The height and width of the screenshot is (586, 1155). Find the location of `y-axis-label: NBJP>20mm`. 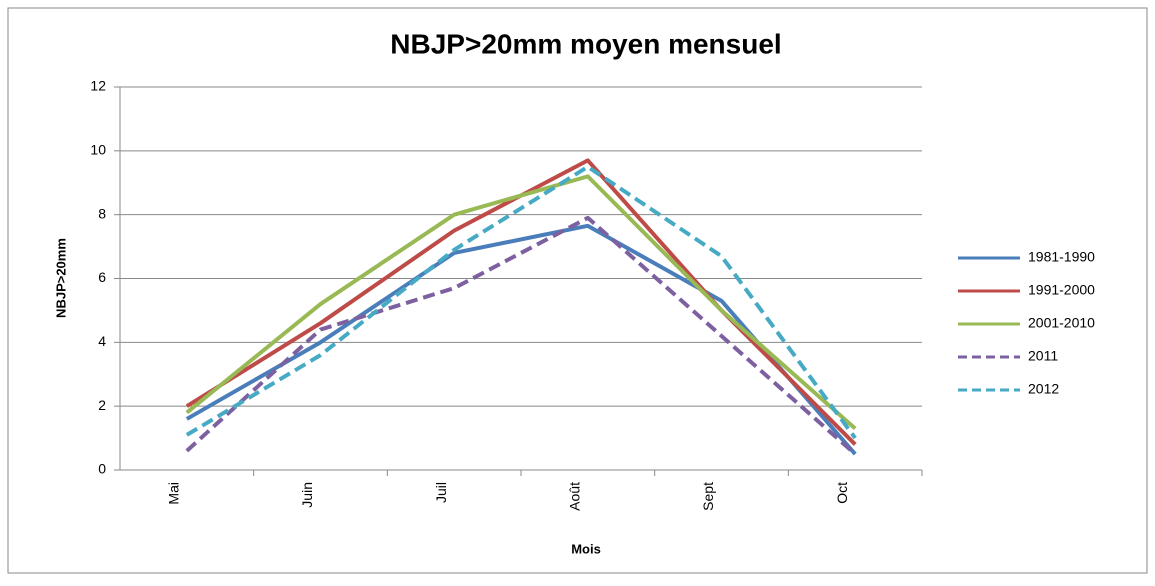

y-axis-label: NBJP>20mm is located at coordinates (60, 278).